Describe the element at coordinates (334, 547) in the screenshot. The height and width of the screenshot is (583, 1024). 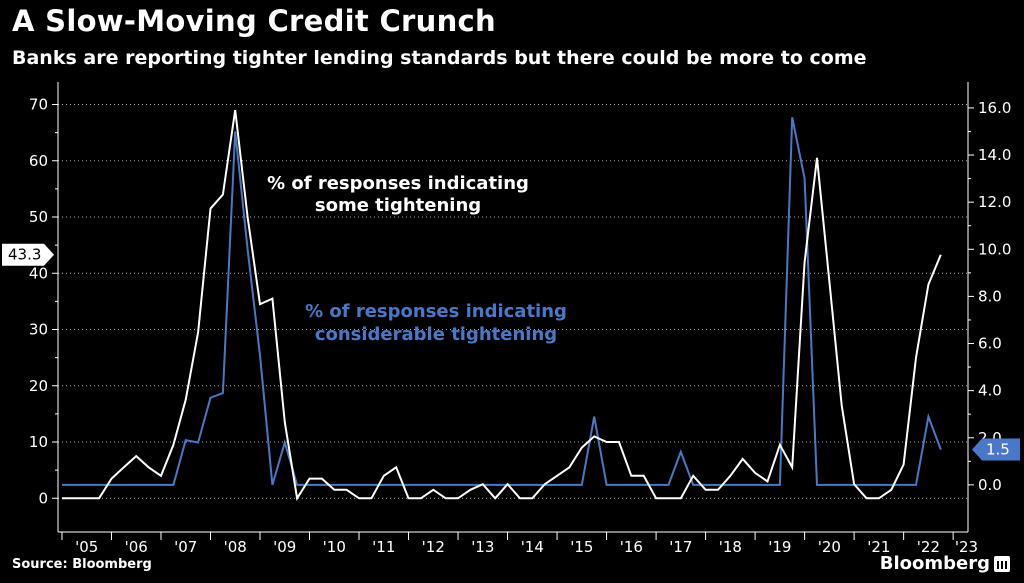
I see `x-tick-label: '10` at that location.